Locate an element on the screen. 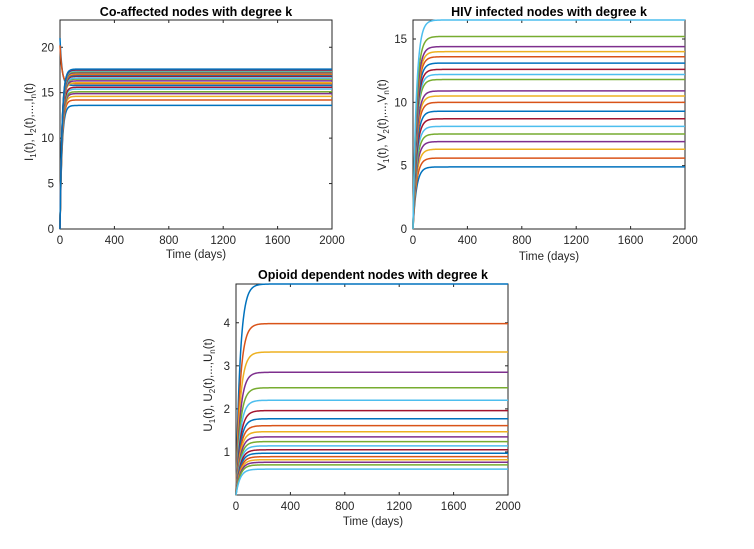 This screenshot has width=754, height=549. y-axis-label: I1(t), I2(t),...,In(t) is located at coordinates (31, 122).